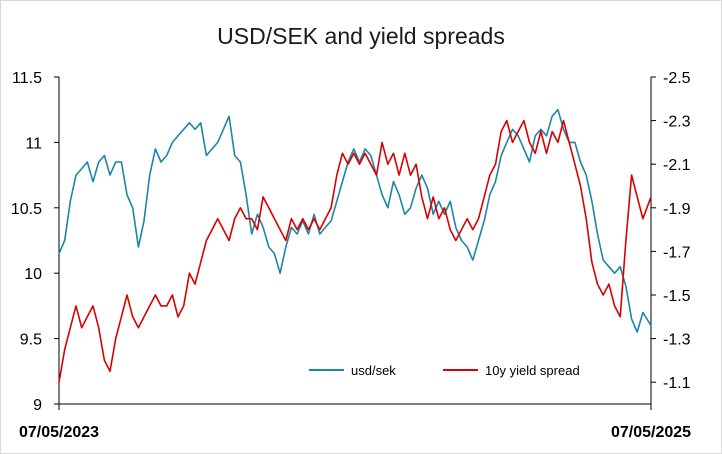 This screenshot has width=722, height=454. What do you see at coordinates (35, 242) in the screenshot?
I see `left-axis-ticks: 9 9.5 10 10.5 11 11.5` at bounding box center [35, 242].